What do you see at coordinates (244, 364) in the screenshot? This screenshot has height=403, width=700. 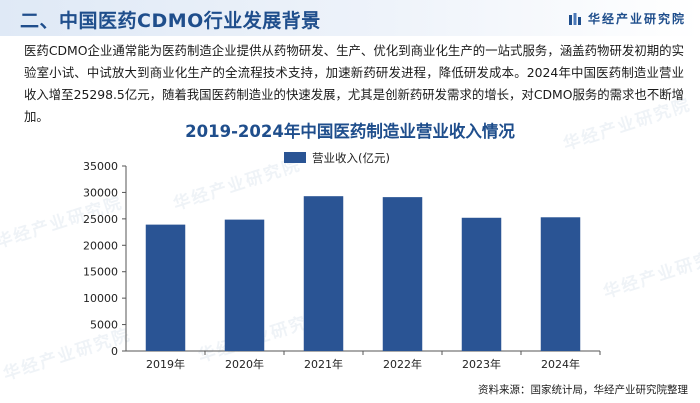 I see `x-tick-label: 2020年` at bounding box center [244, 364].